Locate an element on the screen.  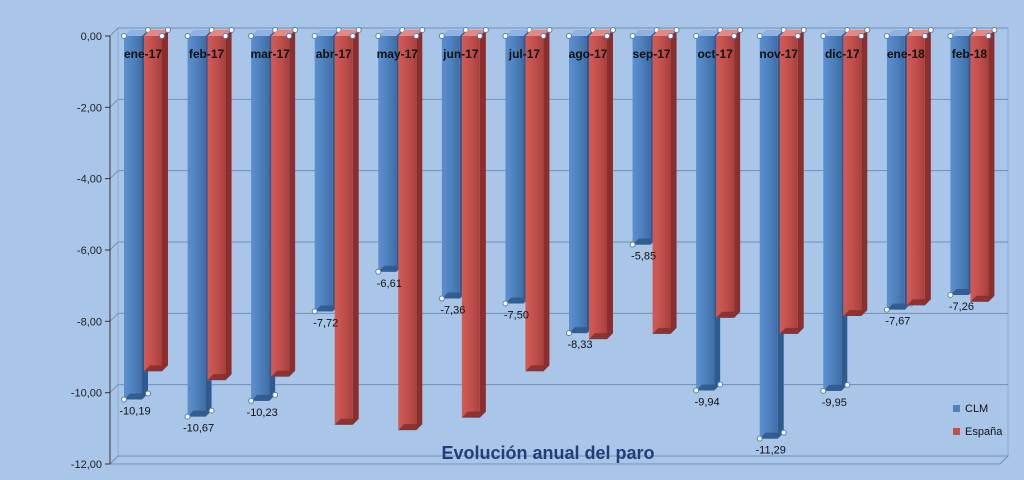
category-label: sep-17 is located at coordinates (652, 54).